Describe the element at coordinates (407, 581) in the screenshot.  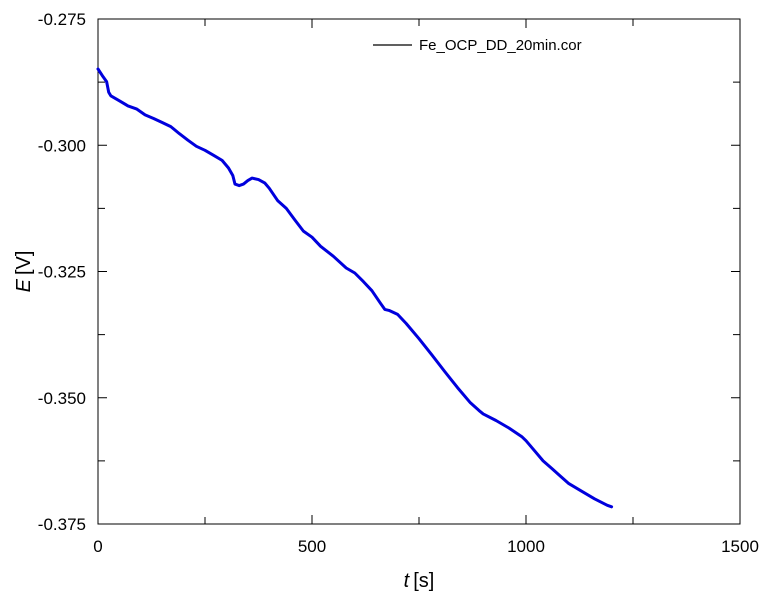
I see `x-axis-variable: t` at that location.